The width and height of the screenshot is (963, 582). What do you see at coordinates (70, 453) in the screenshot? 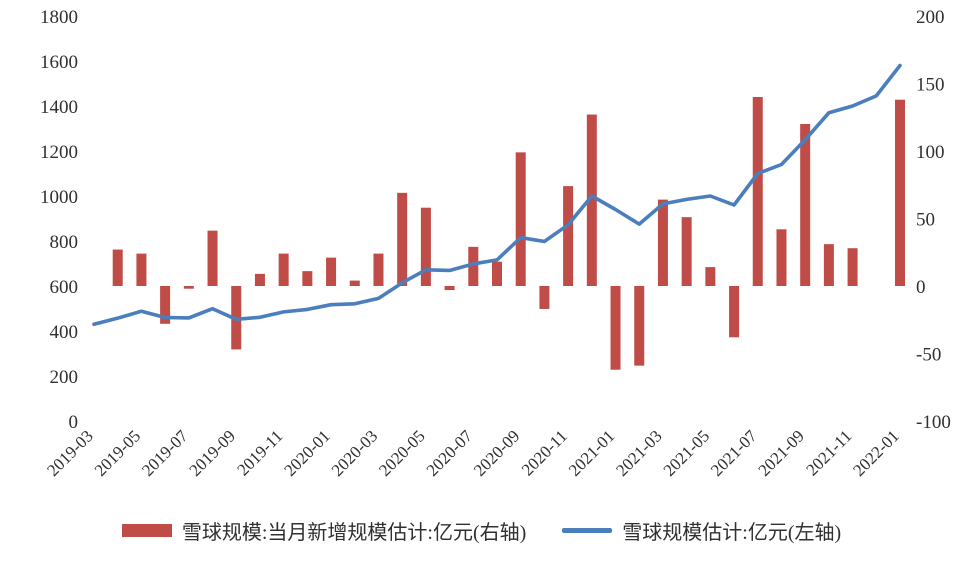
I see `x-axis-tick: 2019-03` at bounding box center [70, 453].